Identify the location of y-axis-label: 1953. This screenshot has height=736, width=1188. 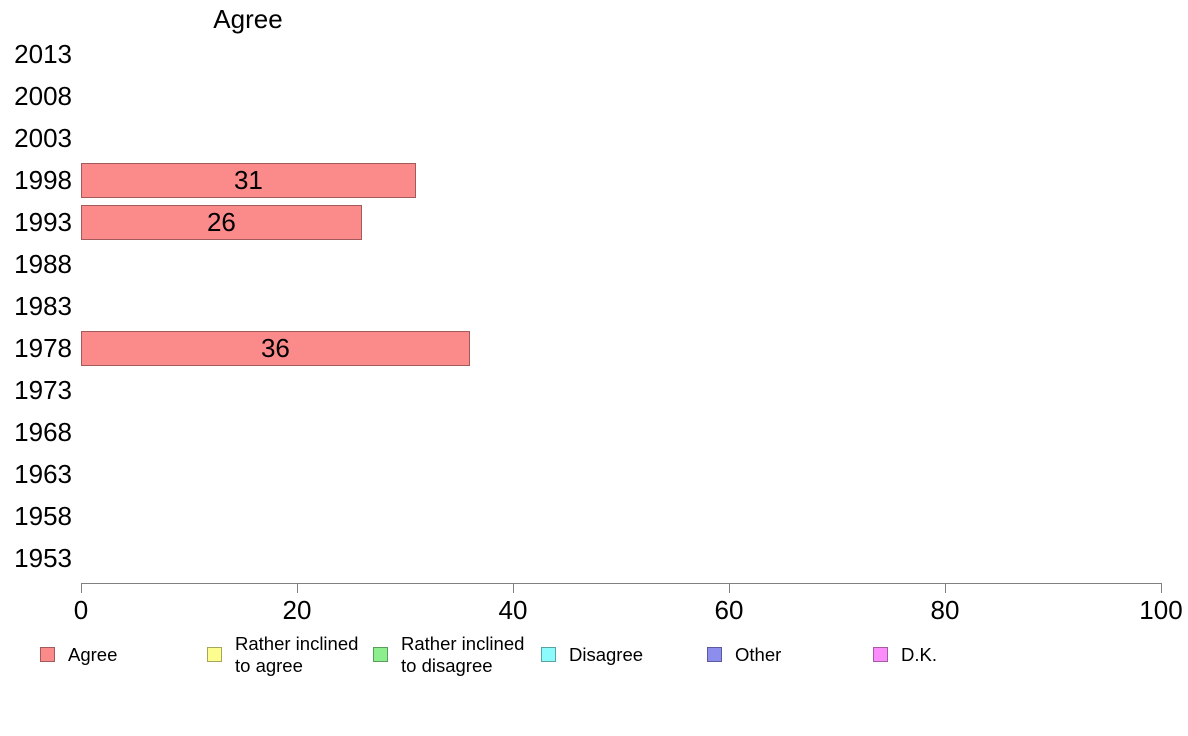
(43, 557).